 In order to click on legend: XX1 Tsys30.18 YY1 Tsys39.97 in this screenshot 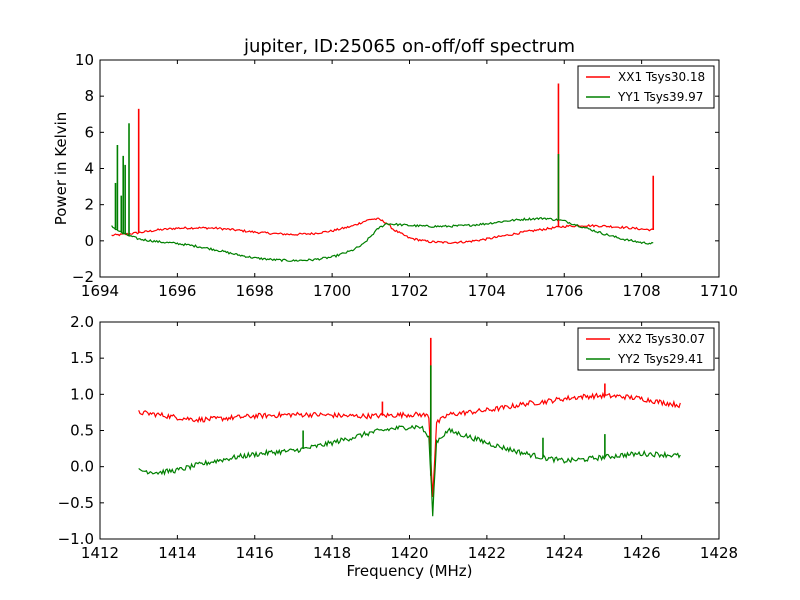, I will do `click(646, 87)`.